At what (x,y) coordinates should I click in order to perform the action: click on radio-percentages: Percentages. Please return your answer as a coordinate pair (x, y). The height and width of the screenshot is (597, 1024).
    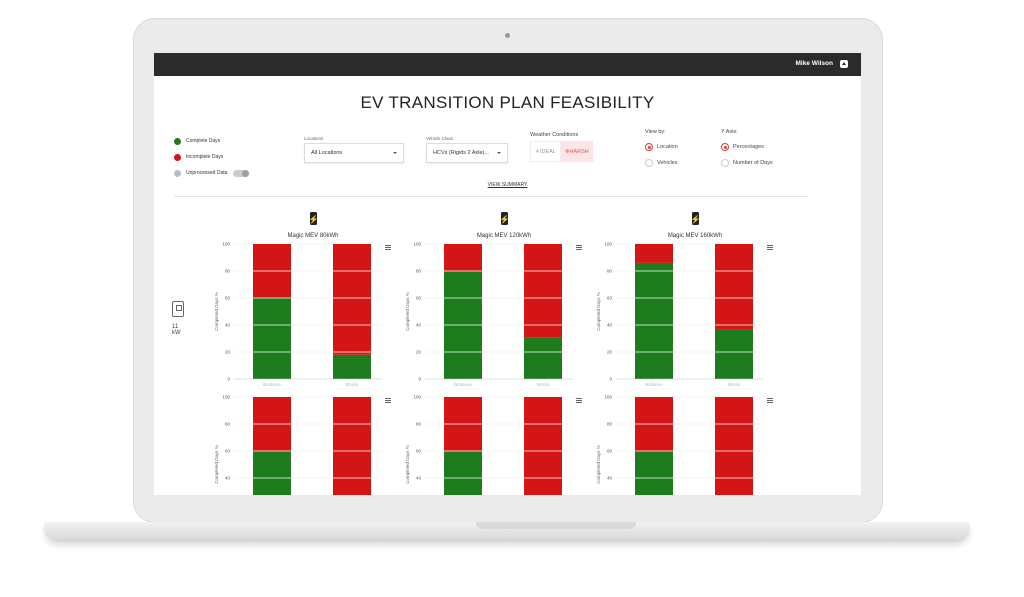
    Looking at the image, I should click on (747, 147).